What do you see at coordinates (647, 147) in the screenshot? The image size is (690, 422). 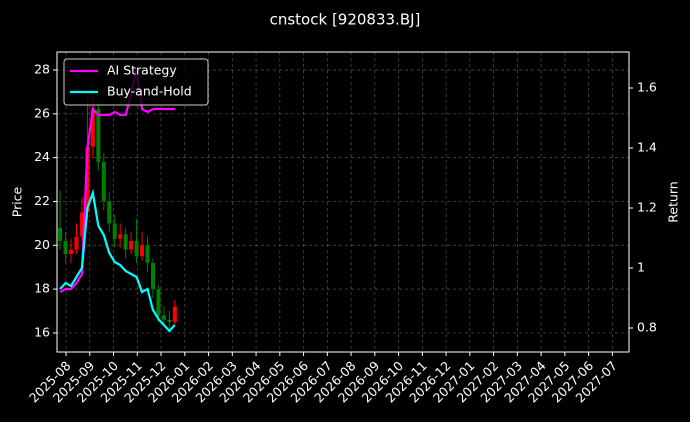 I see `y2-tick-label: 1.4` at bounding box center [647, 147].